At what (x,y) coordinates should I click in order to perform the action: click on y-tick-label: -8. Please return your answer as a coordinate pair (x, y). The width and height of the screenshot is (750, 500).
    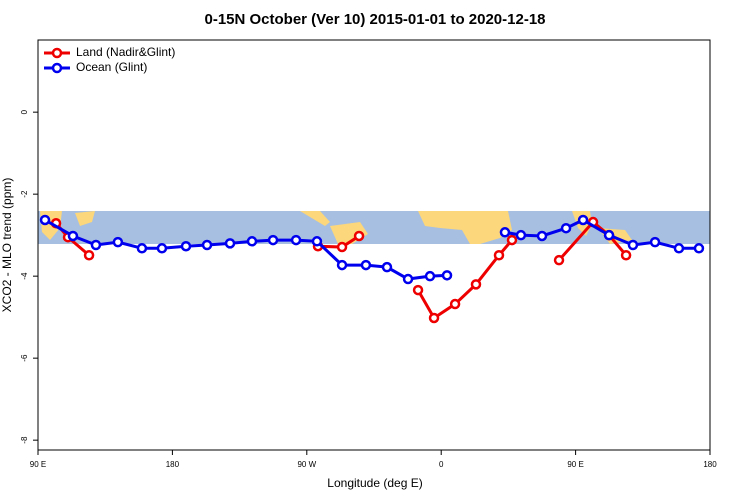
    Looking at the image, I should click on (24, 440).